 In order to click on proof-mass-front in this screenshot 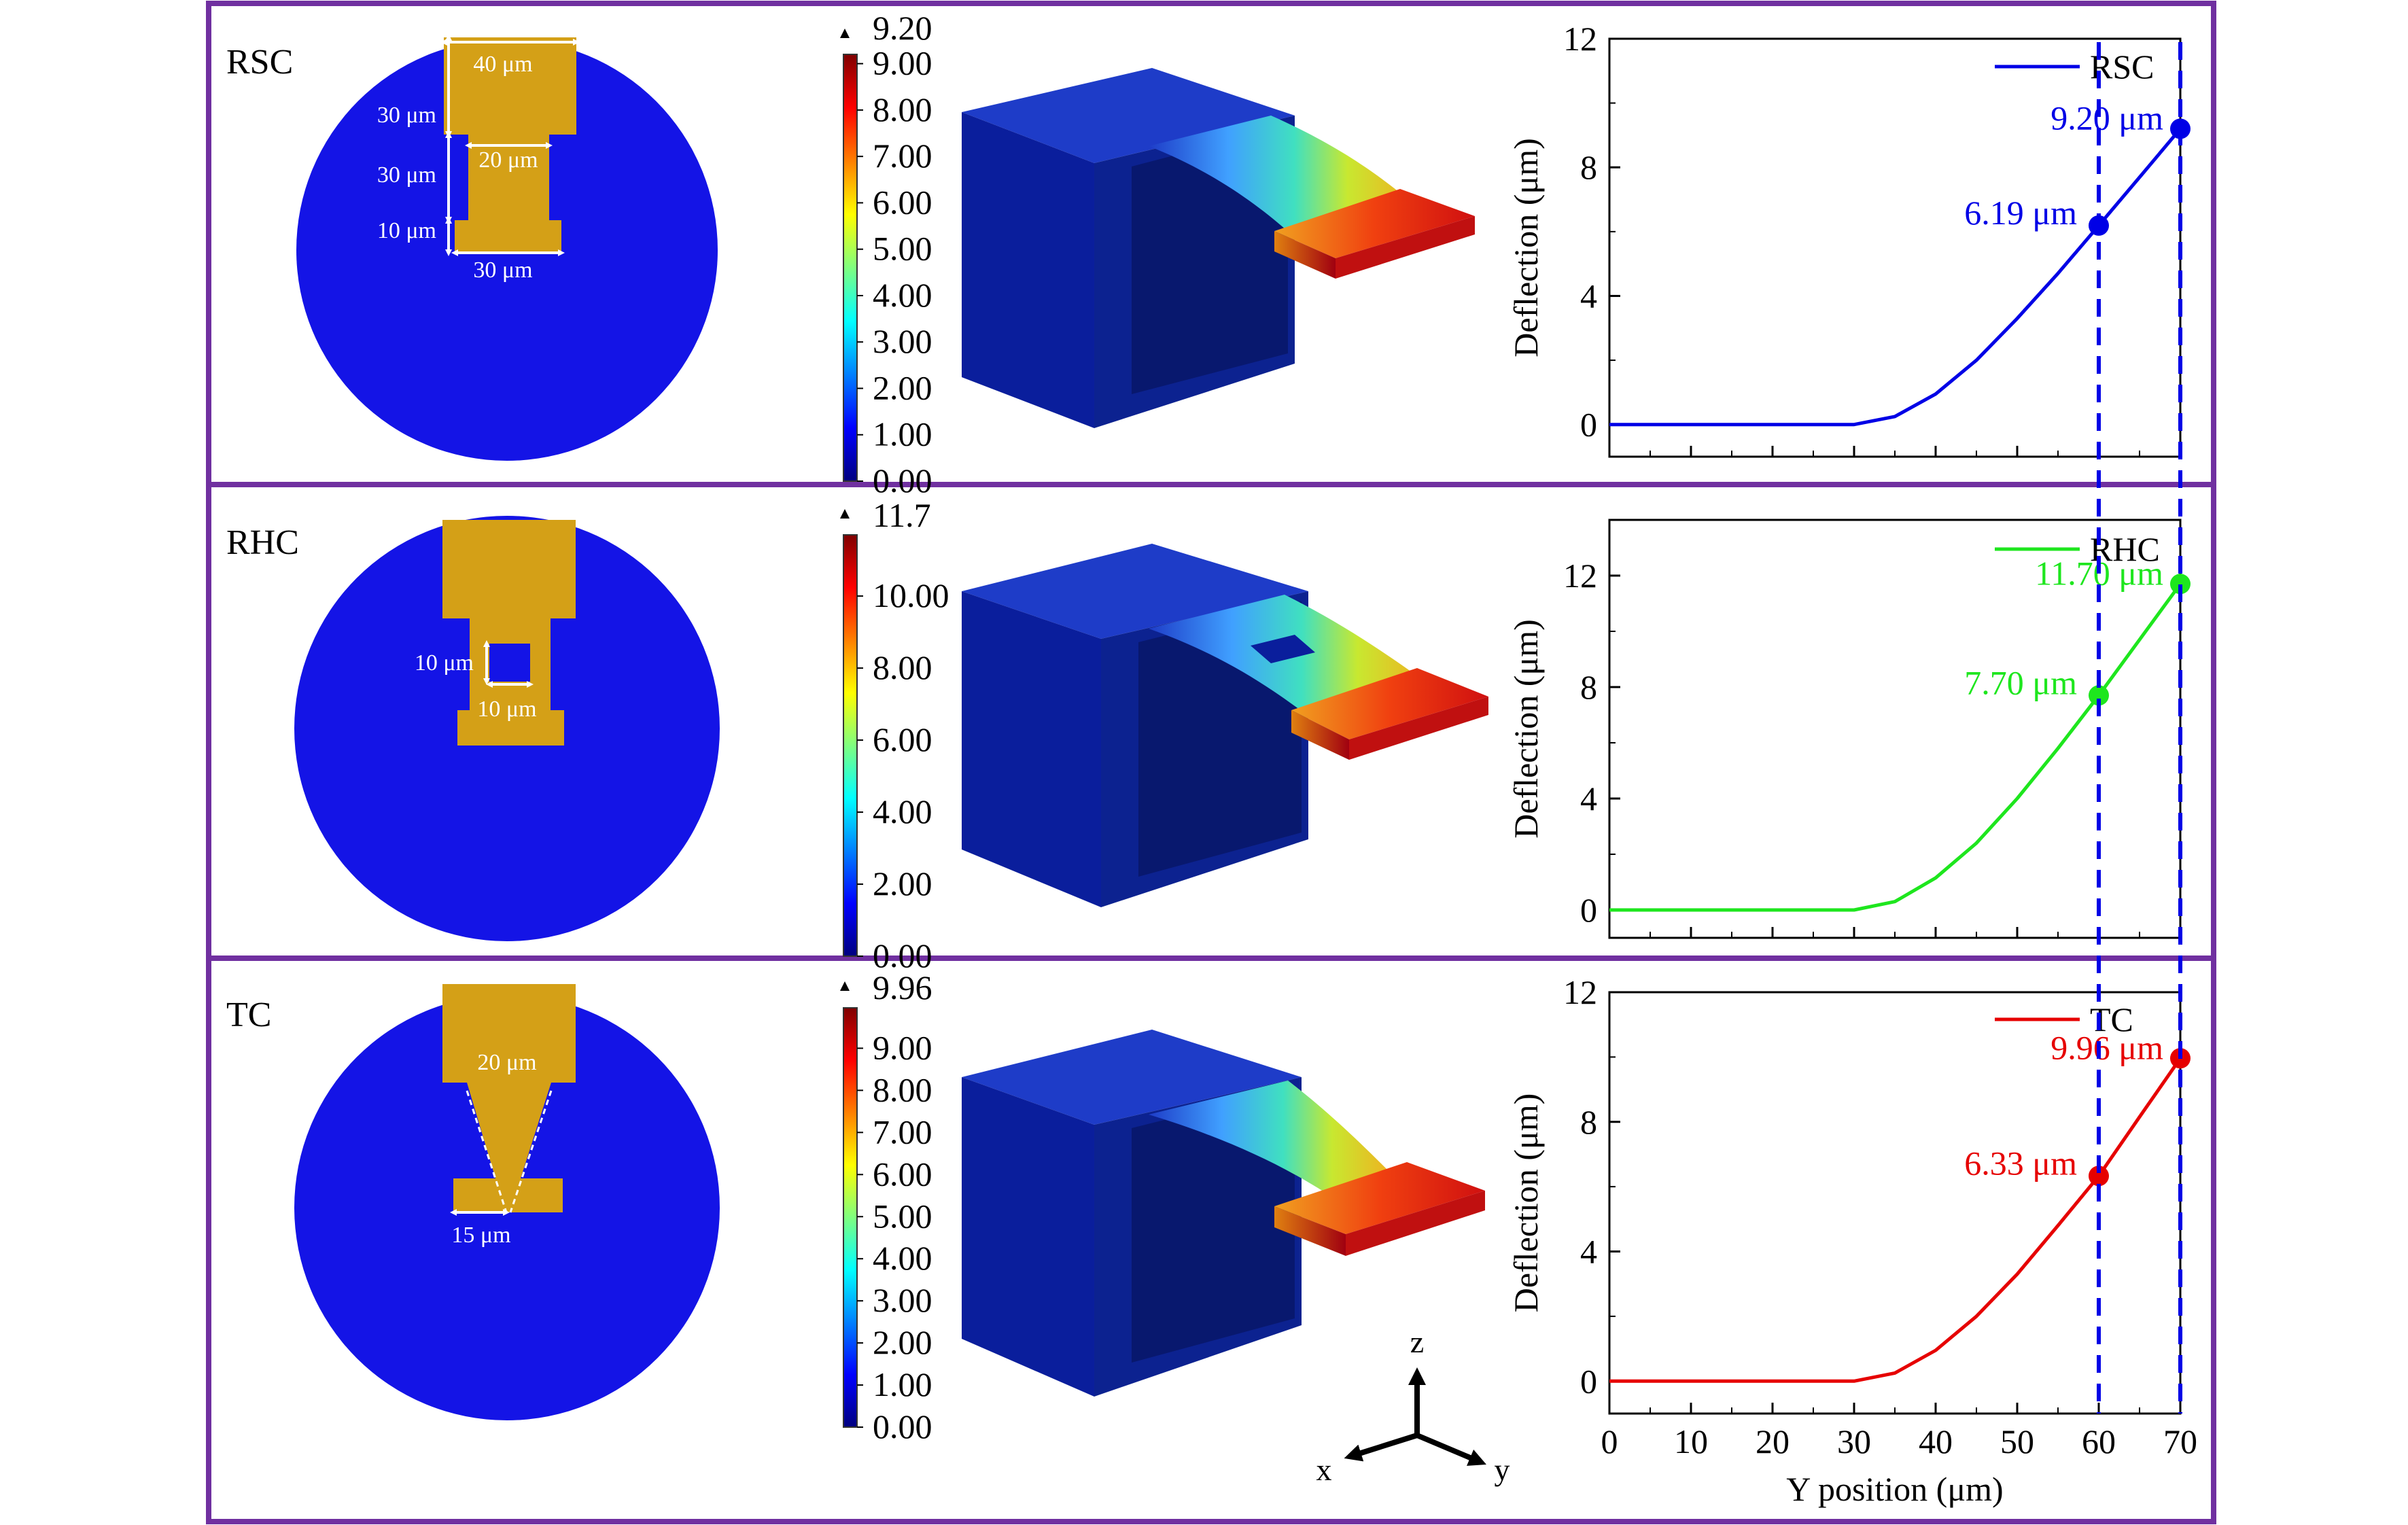, I will do `click(1405, 248)`.